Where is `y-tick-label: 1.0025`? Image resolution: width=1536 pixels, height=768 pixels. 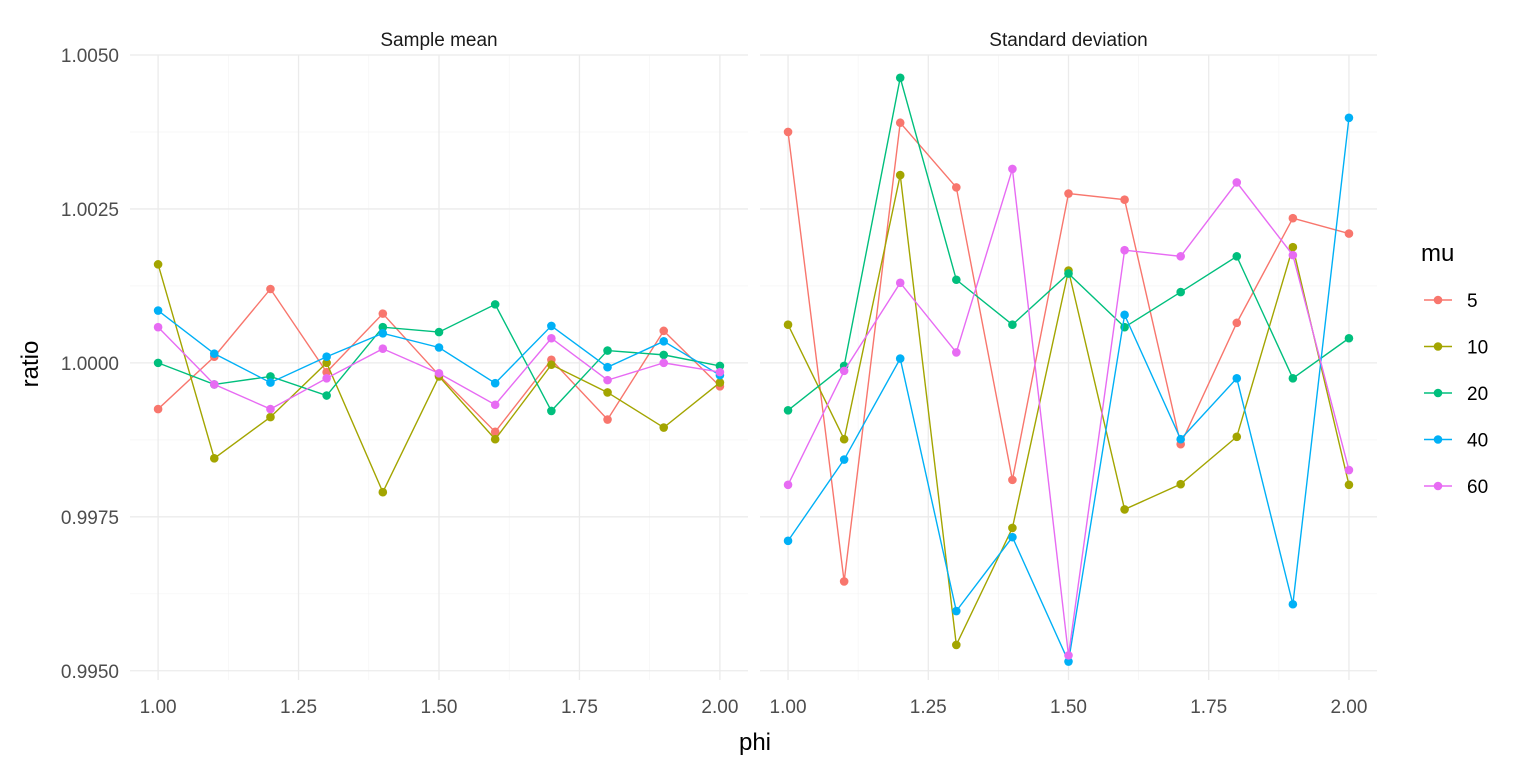 y-tick-label: 1.0025 is located at coordinates (90, 210).